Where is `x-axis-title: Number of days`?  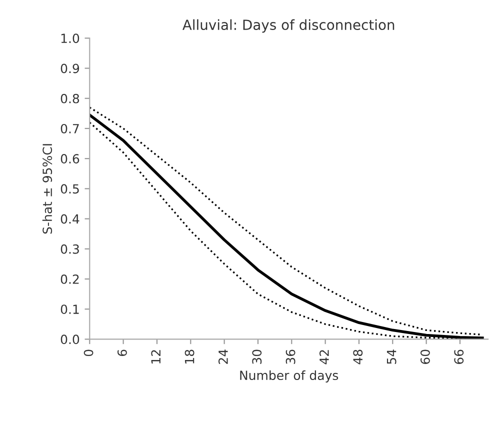 x-axis-title: Number of days is located at coordinates (289, 376).